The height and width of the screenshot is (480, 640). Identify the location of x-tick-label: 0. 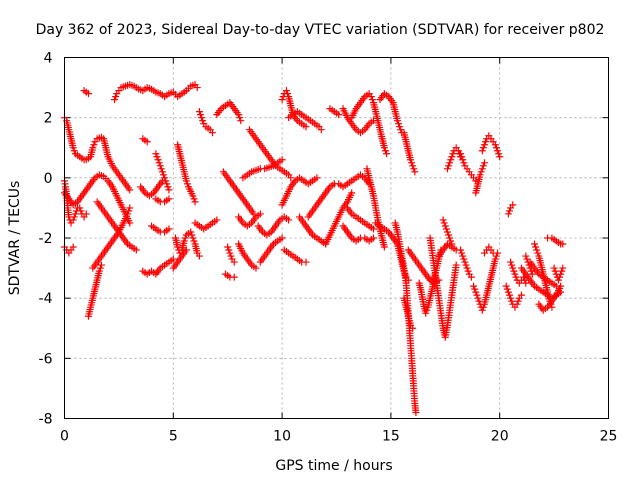
(64, 437).